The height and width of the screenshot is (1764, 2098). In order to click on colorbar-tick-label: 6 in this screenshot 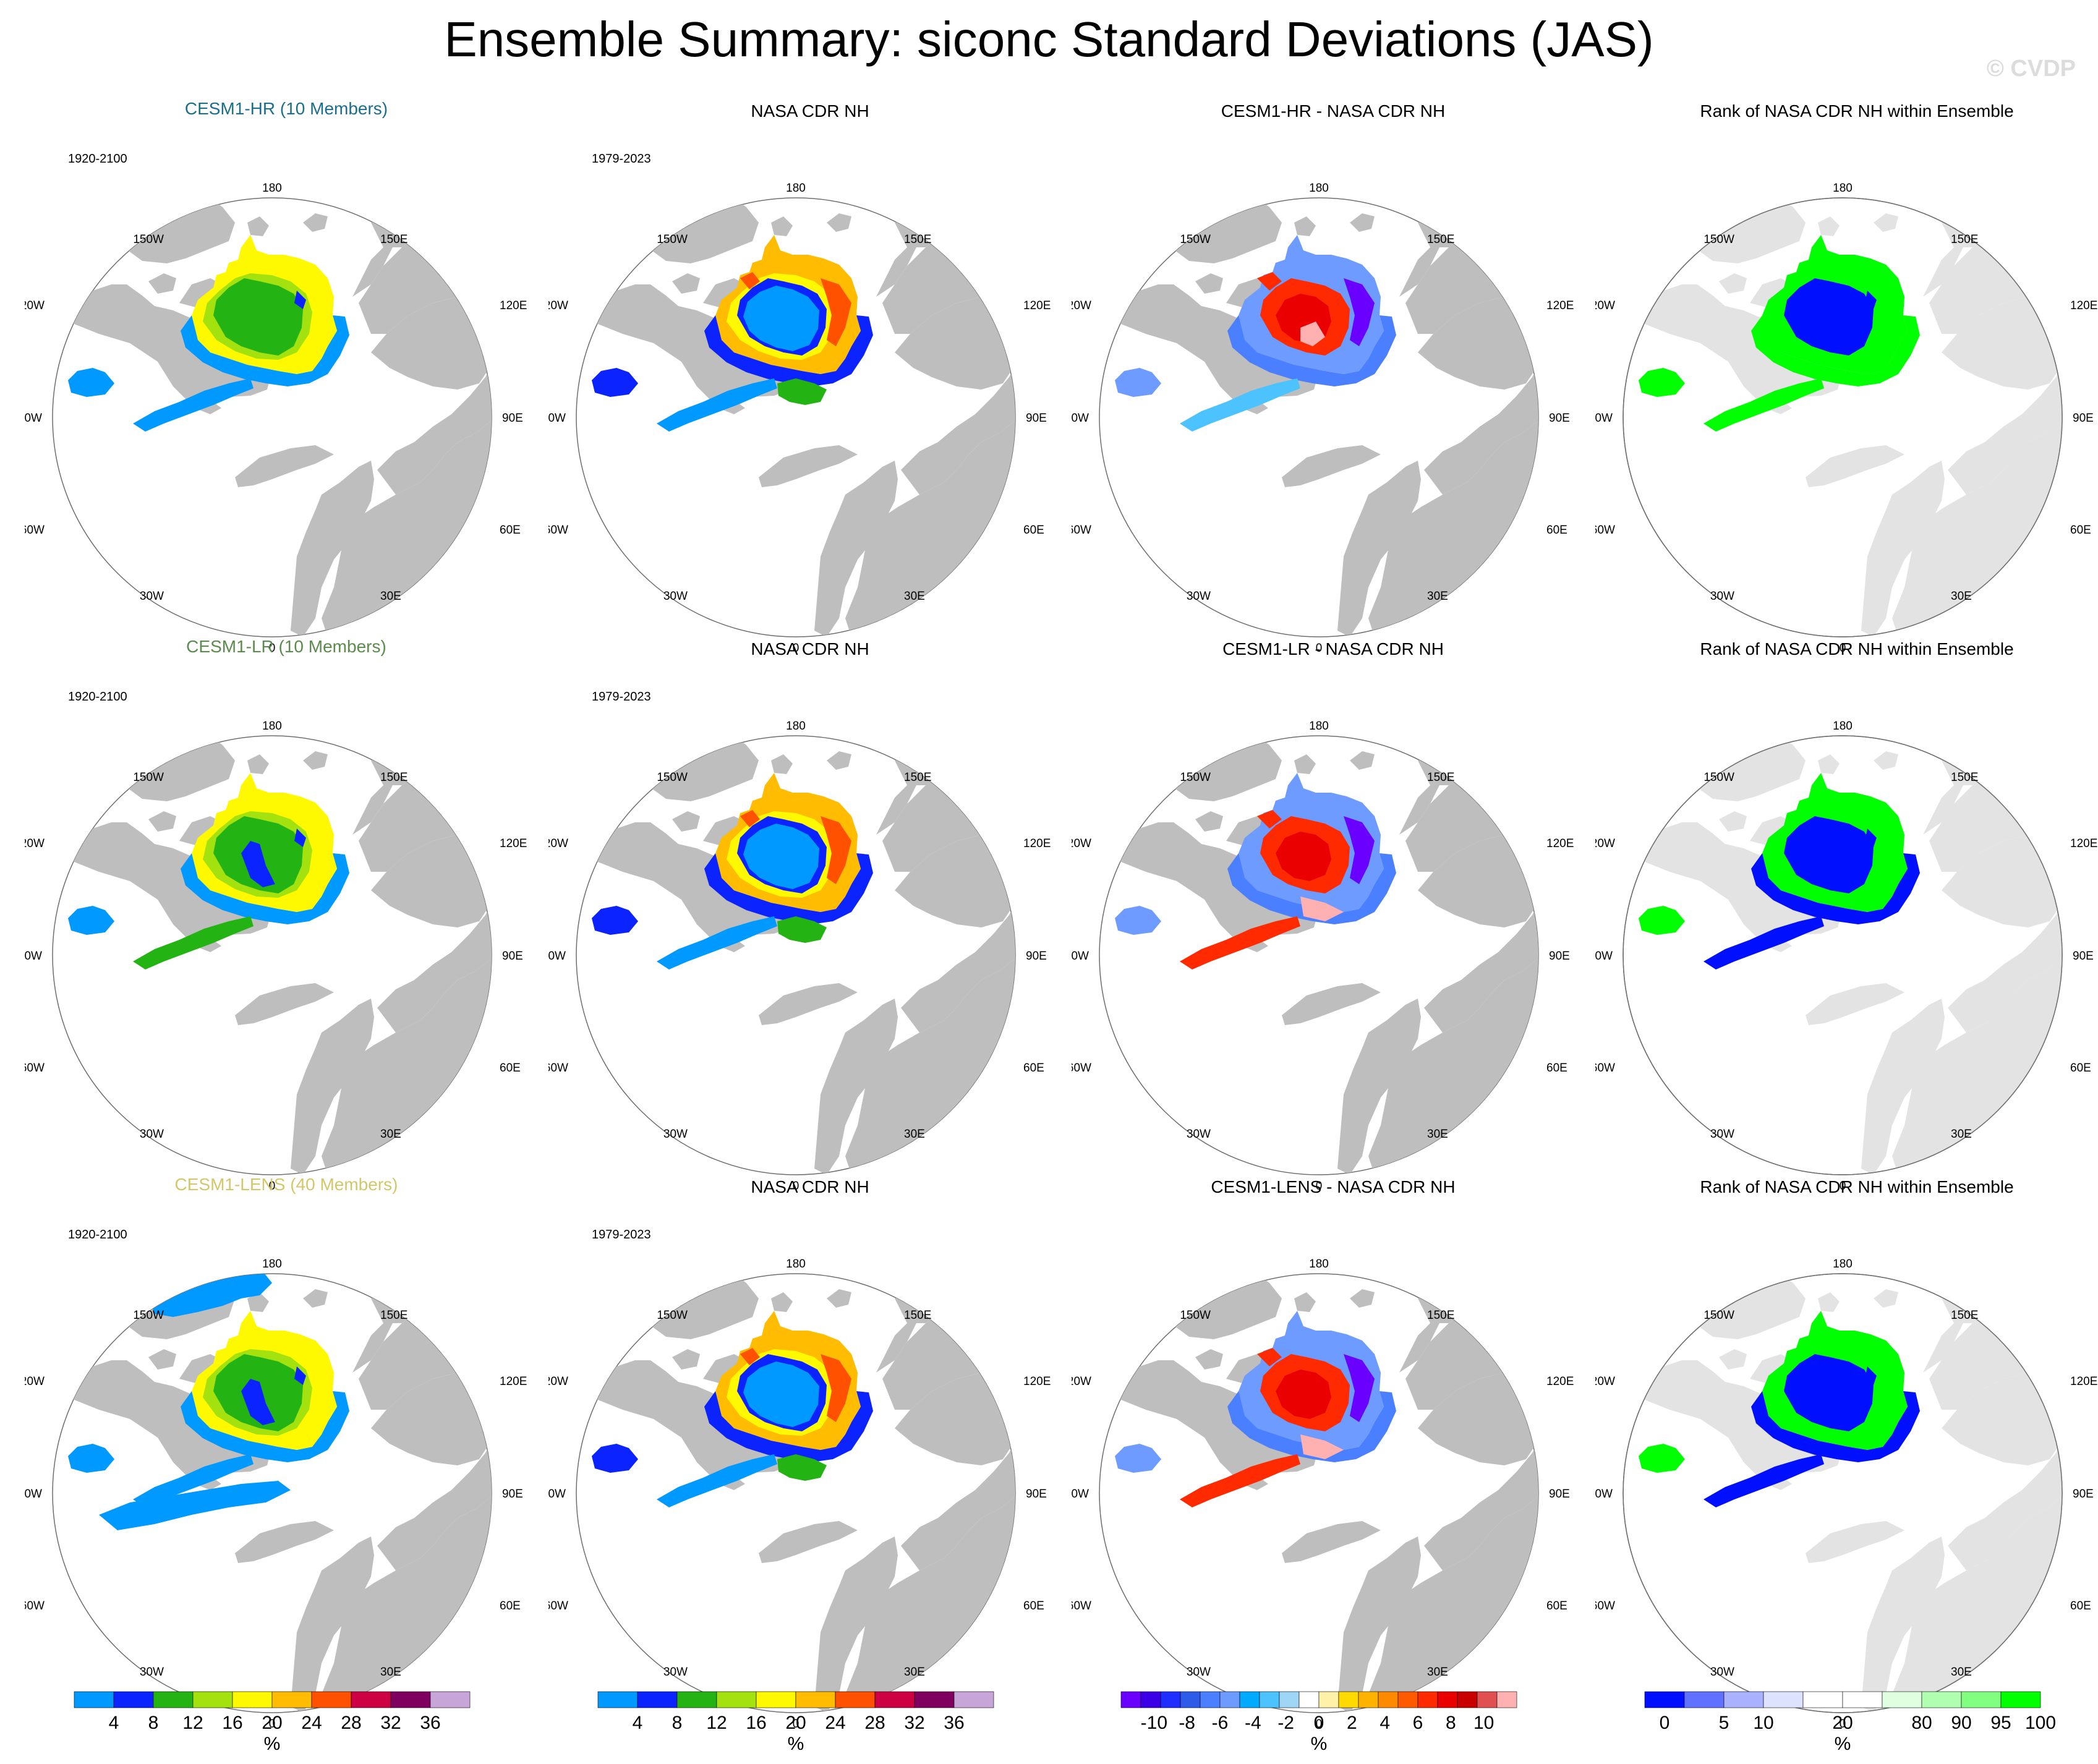, I will do `click(1418, 1723)`.